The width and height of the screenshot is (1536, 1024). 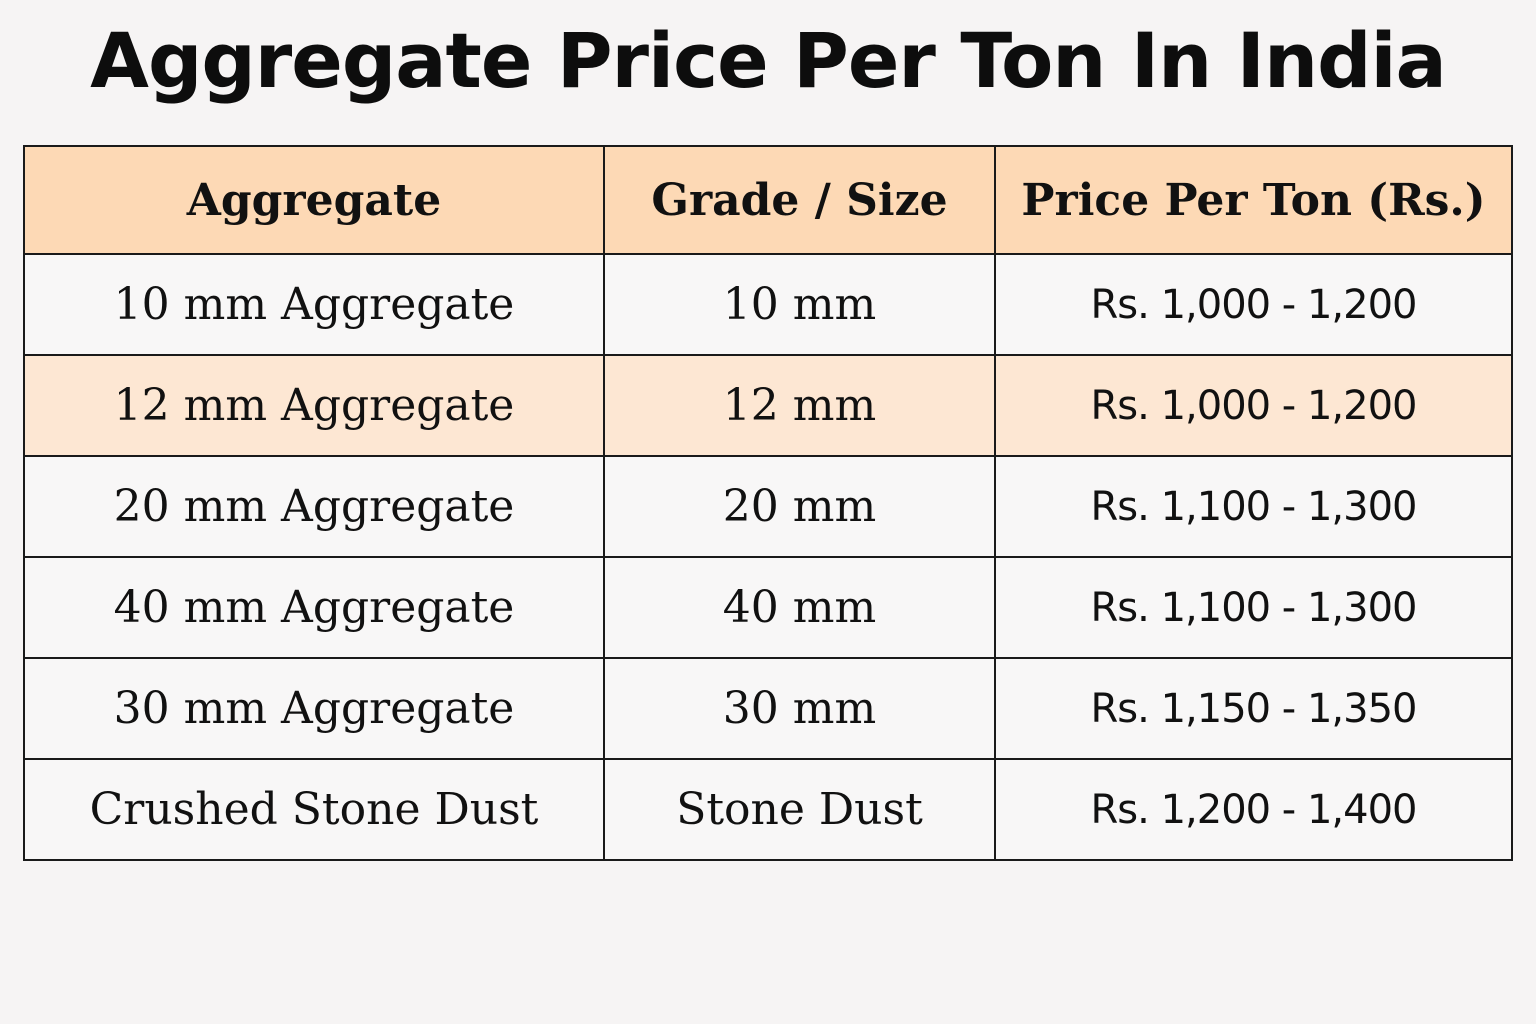 What do you see at coordinates (799, 607) in the screenshot?
I see `grade-cell: 40 mm` at bounding box center [799, 607].